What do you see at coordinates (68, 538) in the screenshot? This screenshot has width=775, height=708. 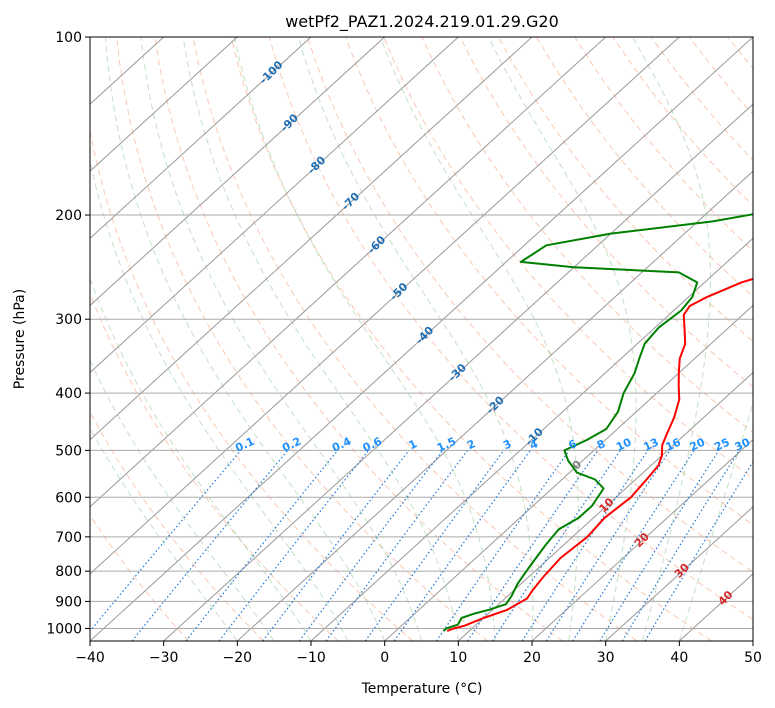 I see `y-tick-label: 700` at bounding box center [68, 538].